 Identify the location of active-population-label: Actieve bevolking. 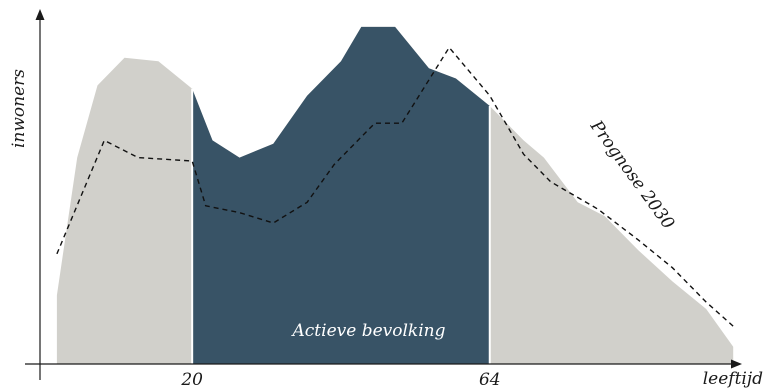
(368, 331).